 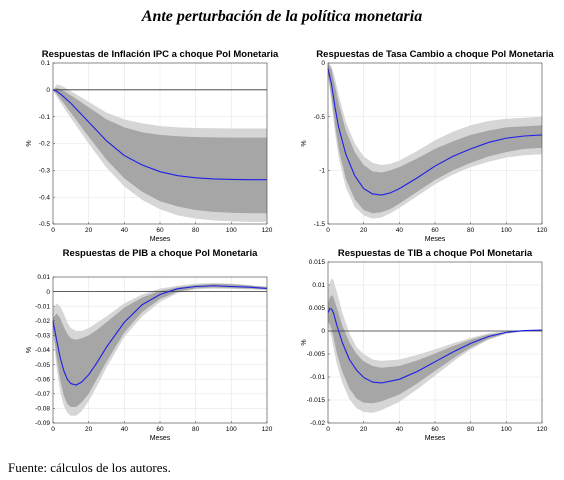 What do you see at coordinates (42, 379) in the screenshot?
I see `y-tick-label: -0.06` at bounding box center [42, 379].